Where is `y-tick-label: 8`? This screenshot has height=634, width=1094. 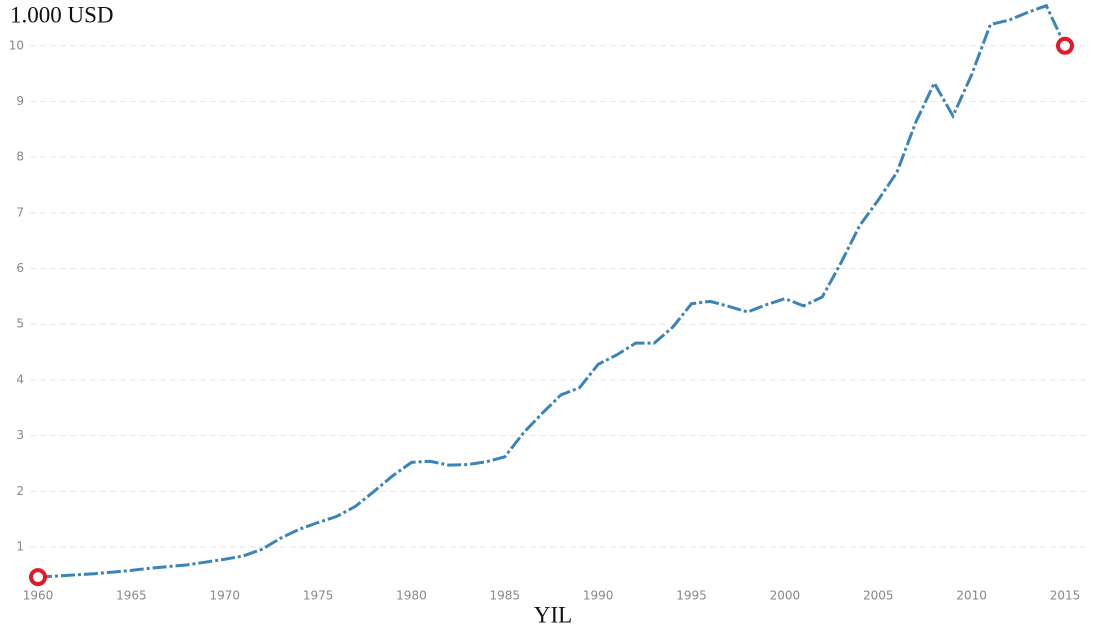 y-tick-label: 8 is located at coordinates (20, 157).